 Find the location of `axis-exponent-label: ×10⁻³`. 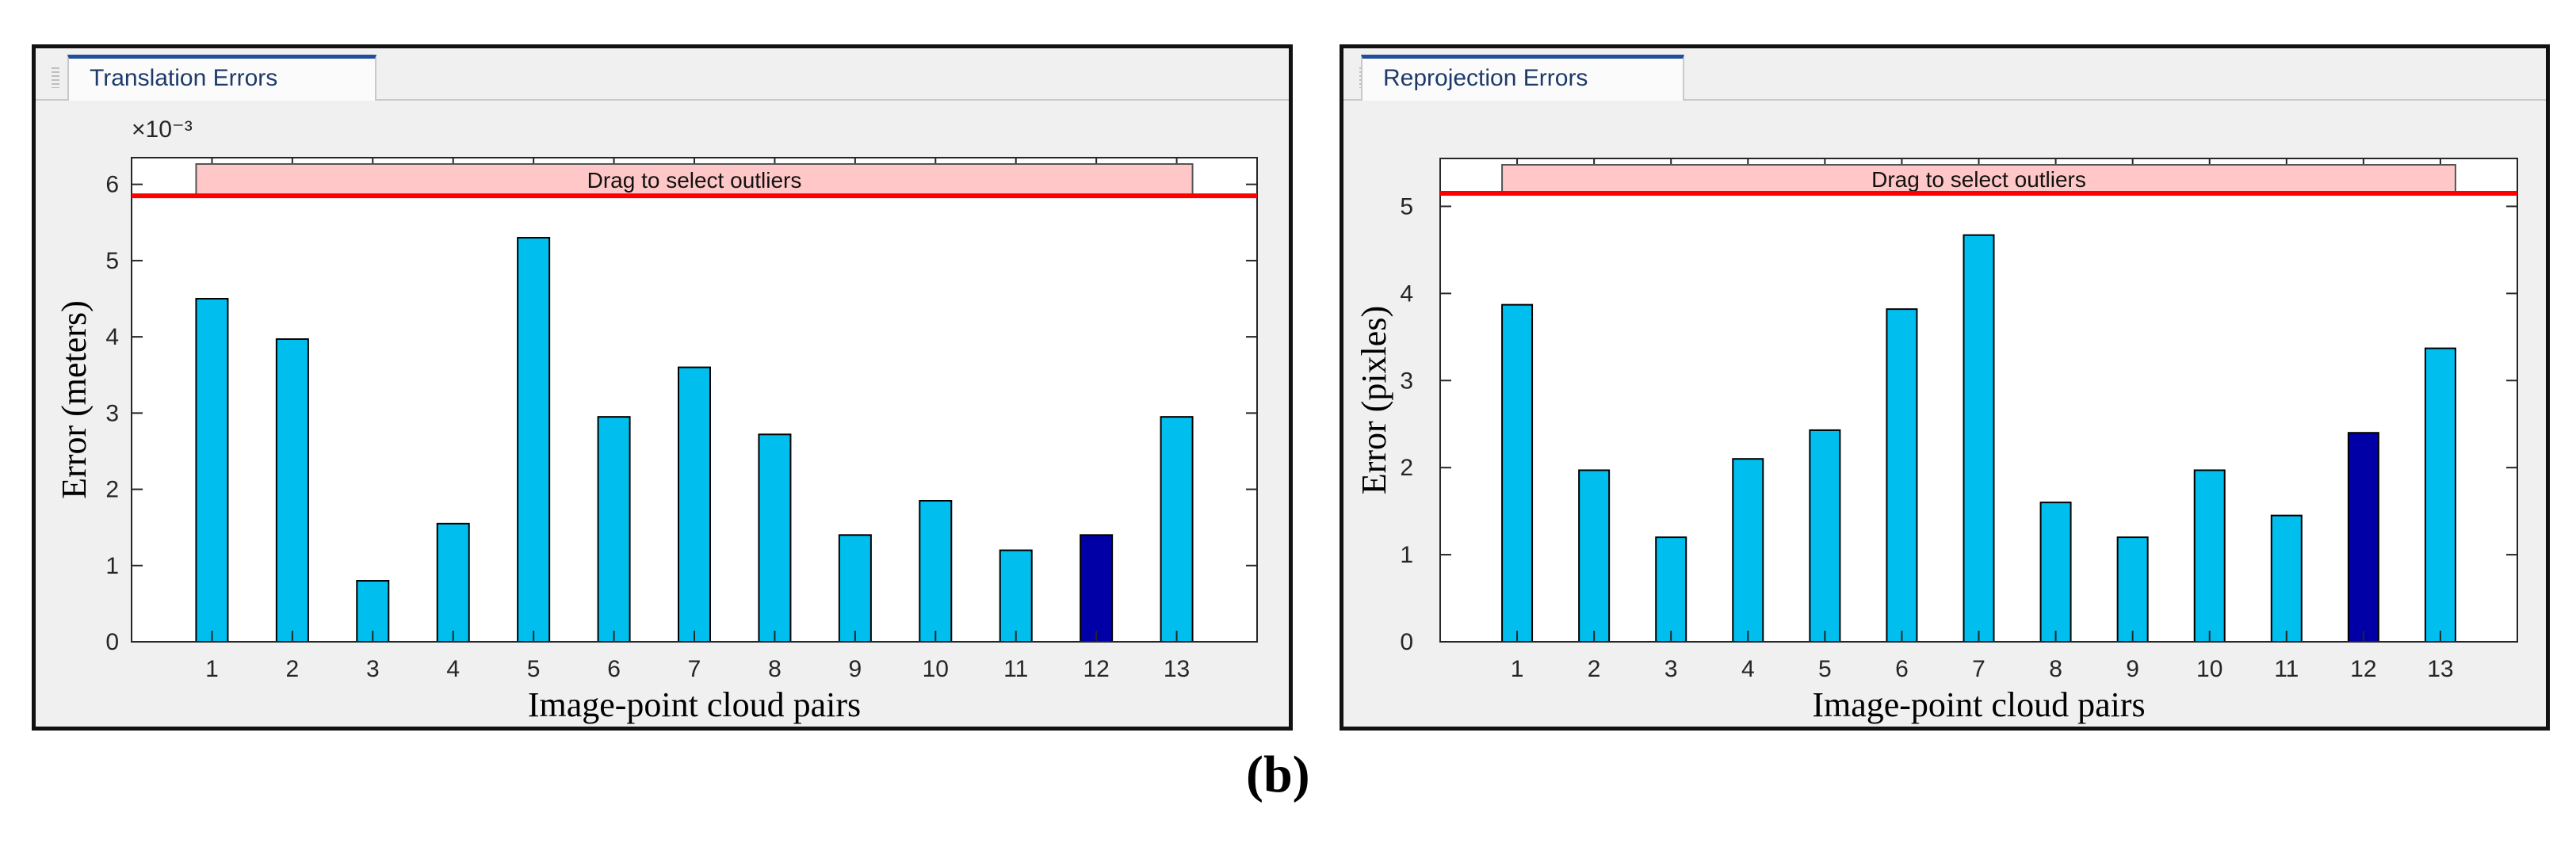

axis-exponent-label: ×10⁻³ is located at coordinates (162, 129).